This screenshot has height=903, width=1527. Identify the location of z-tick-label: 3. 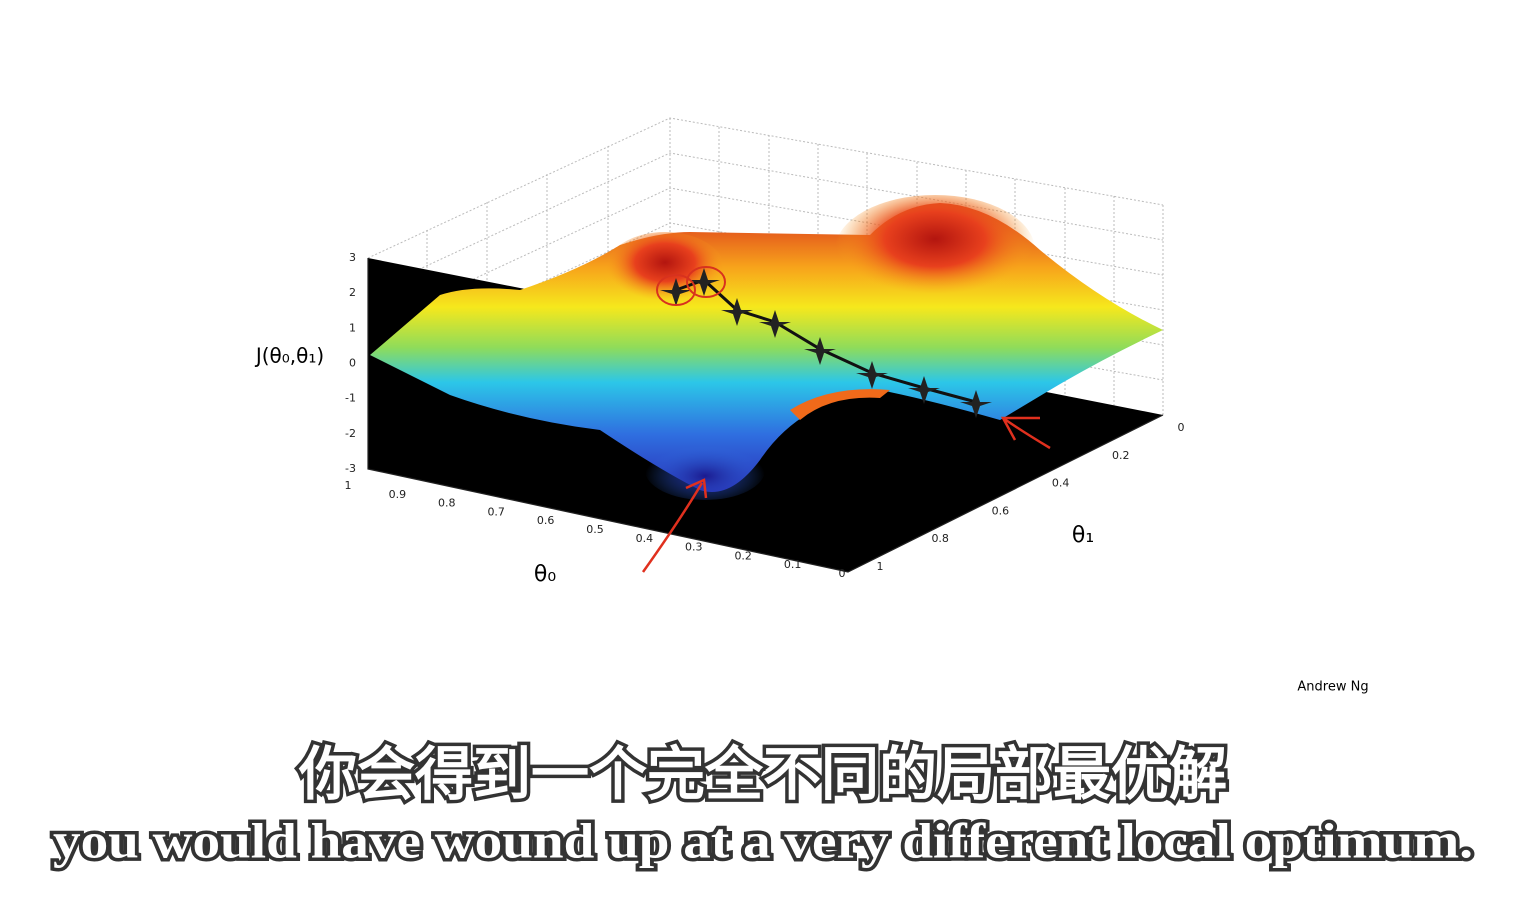
(352, 257).